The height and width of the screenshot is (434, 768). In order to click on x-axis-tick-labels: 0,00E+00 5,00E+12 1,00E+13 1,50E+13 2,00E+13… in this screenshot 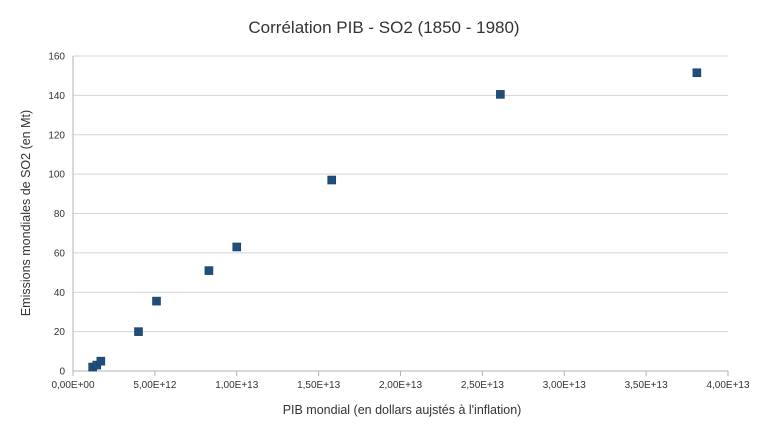, I will do `click(400, 385)`.